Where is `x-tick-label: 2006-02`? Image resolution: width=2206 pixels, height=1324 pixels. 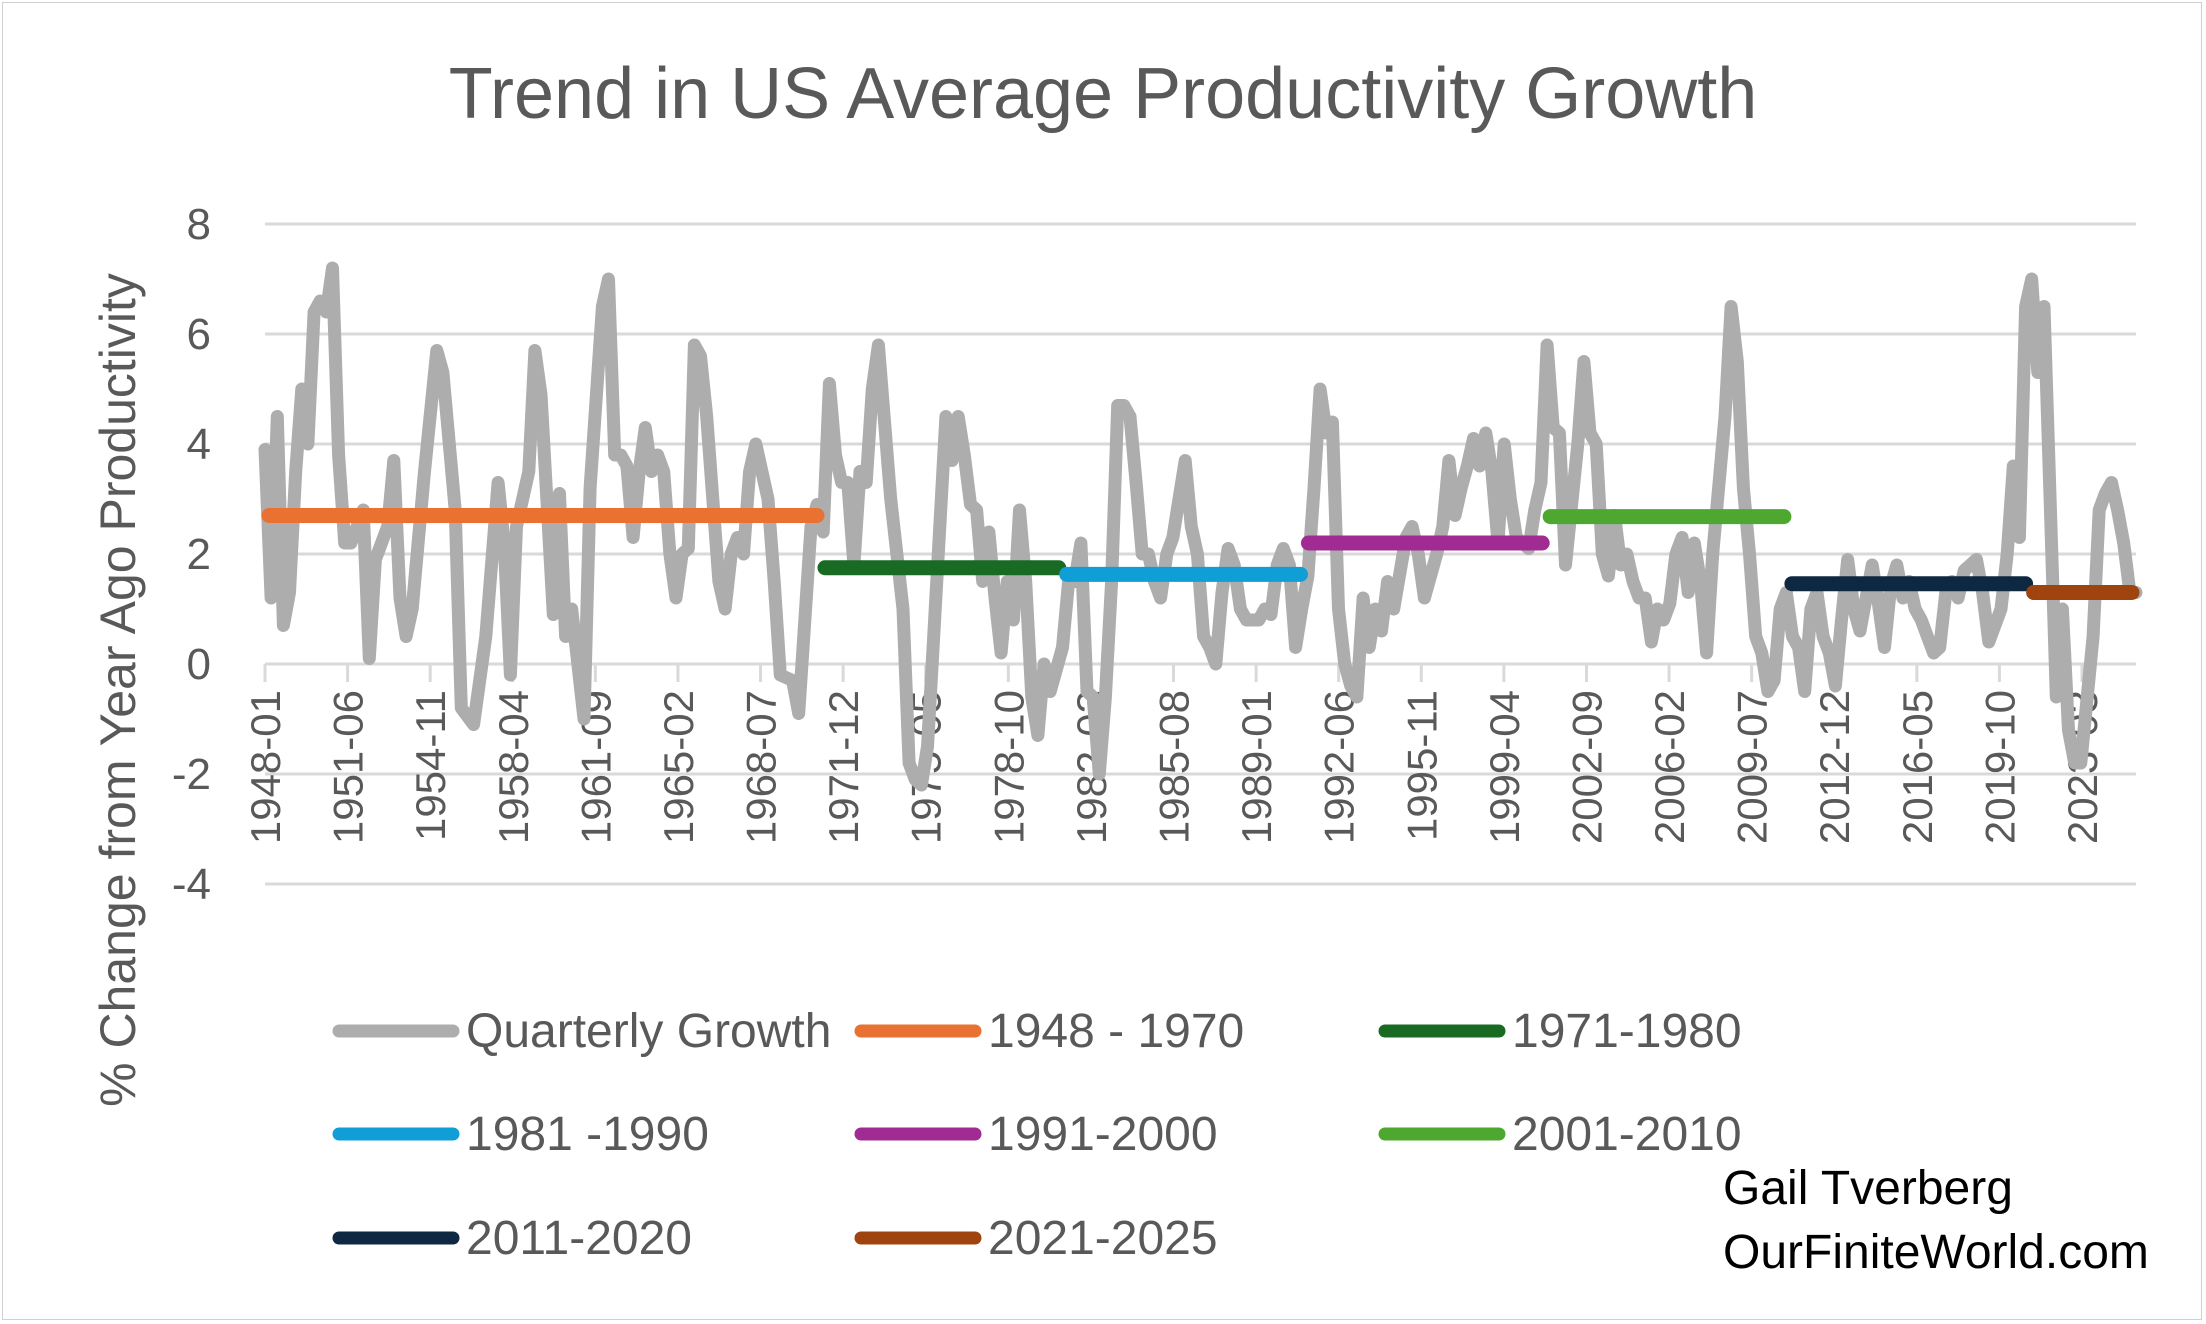 x-tick-label: 2006-02 is located at coordinates (1669, 767).